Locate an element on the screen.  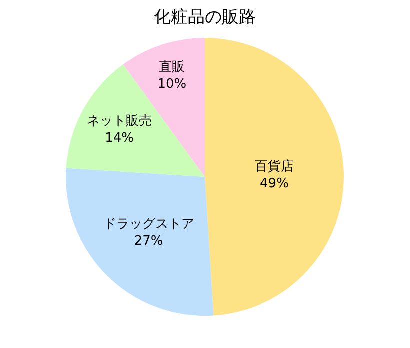
data-label: 49% is located at coordinates (274, 184).